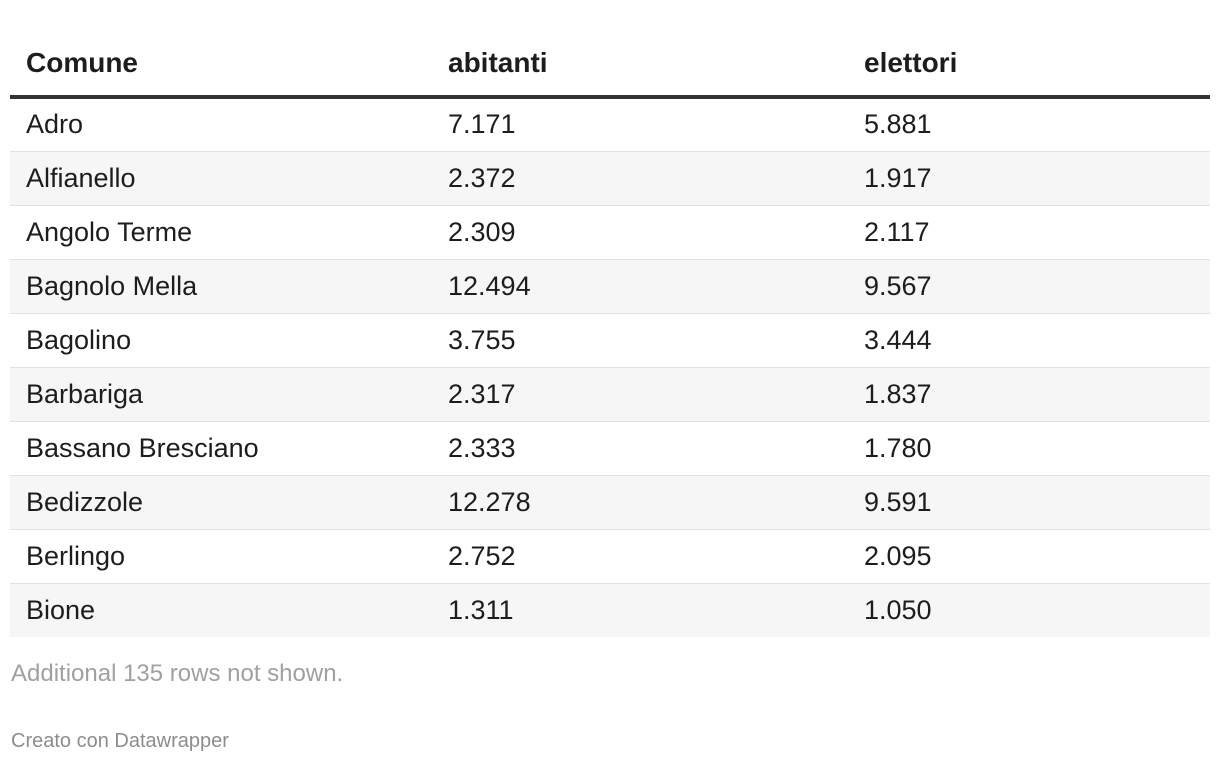 This screenshot has width=1220, height=766. I want to click on cell-abitanti: 12.494, so click(640, 286).